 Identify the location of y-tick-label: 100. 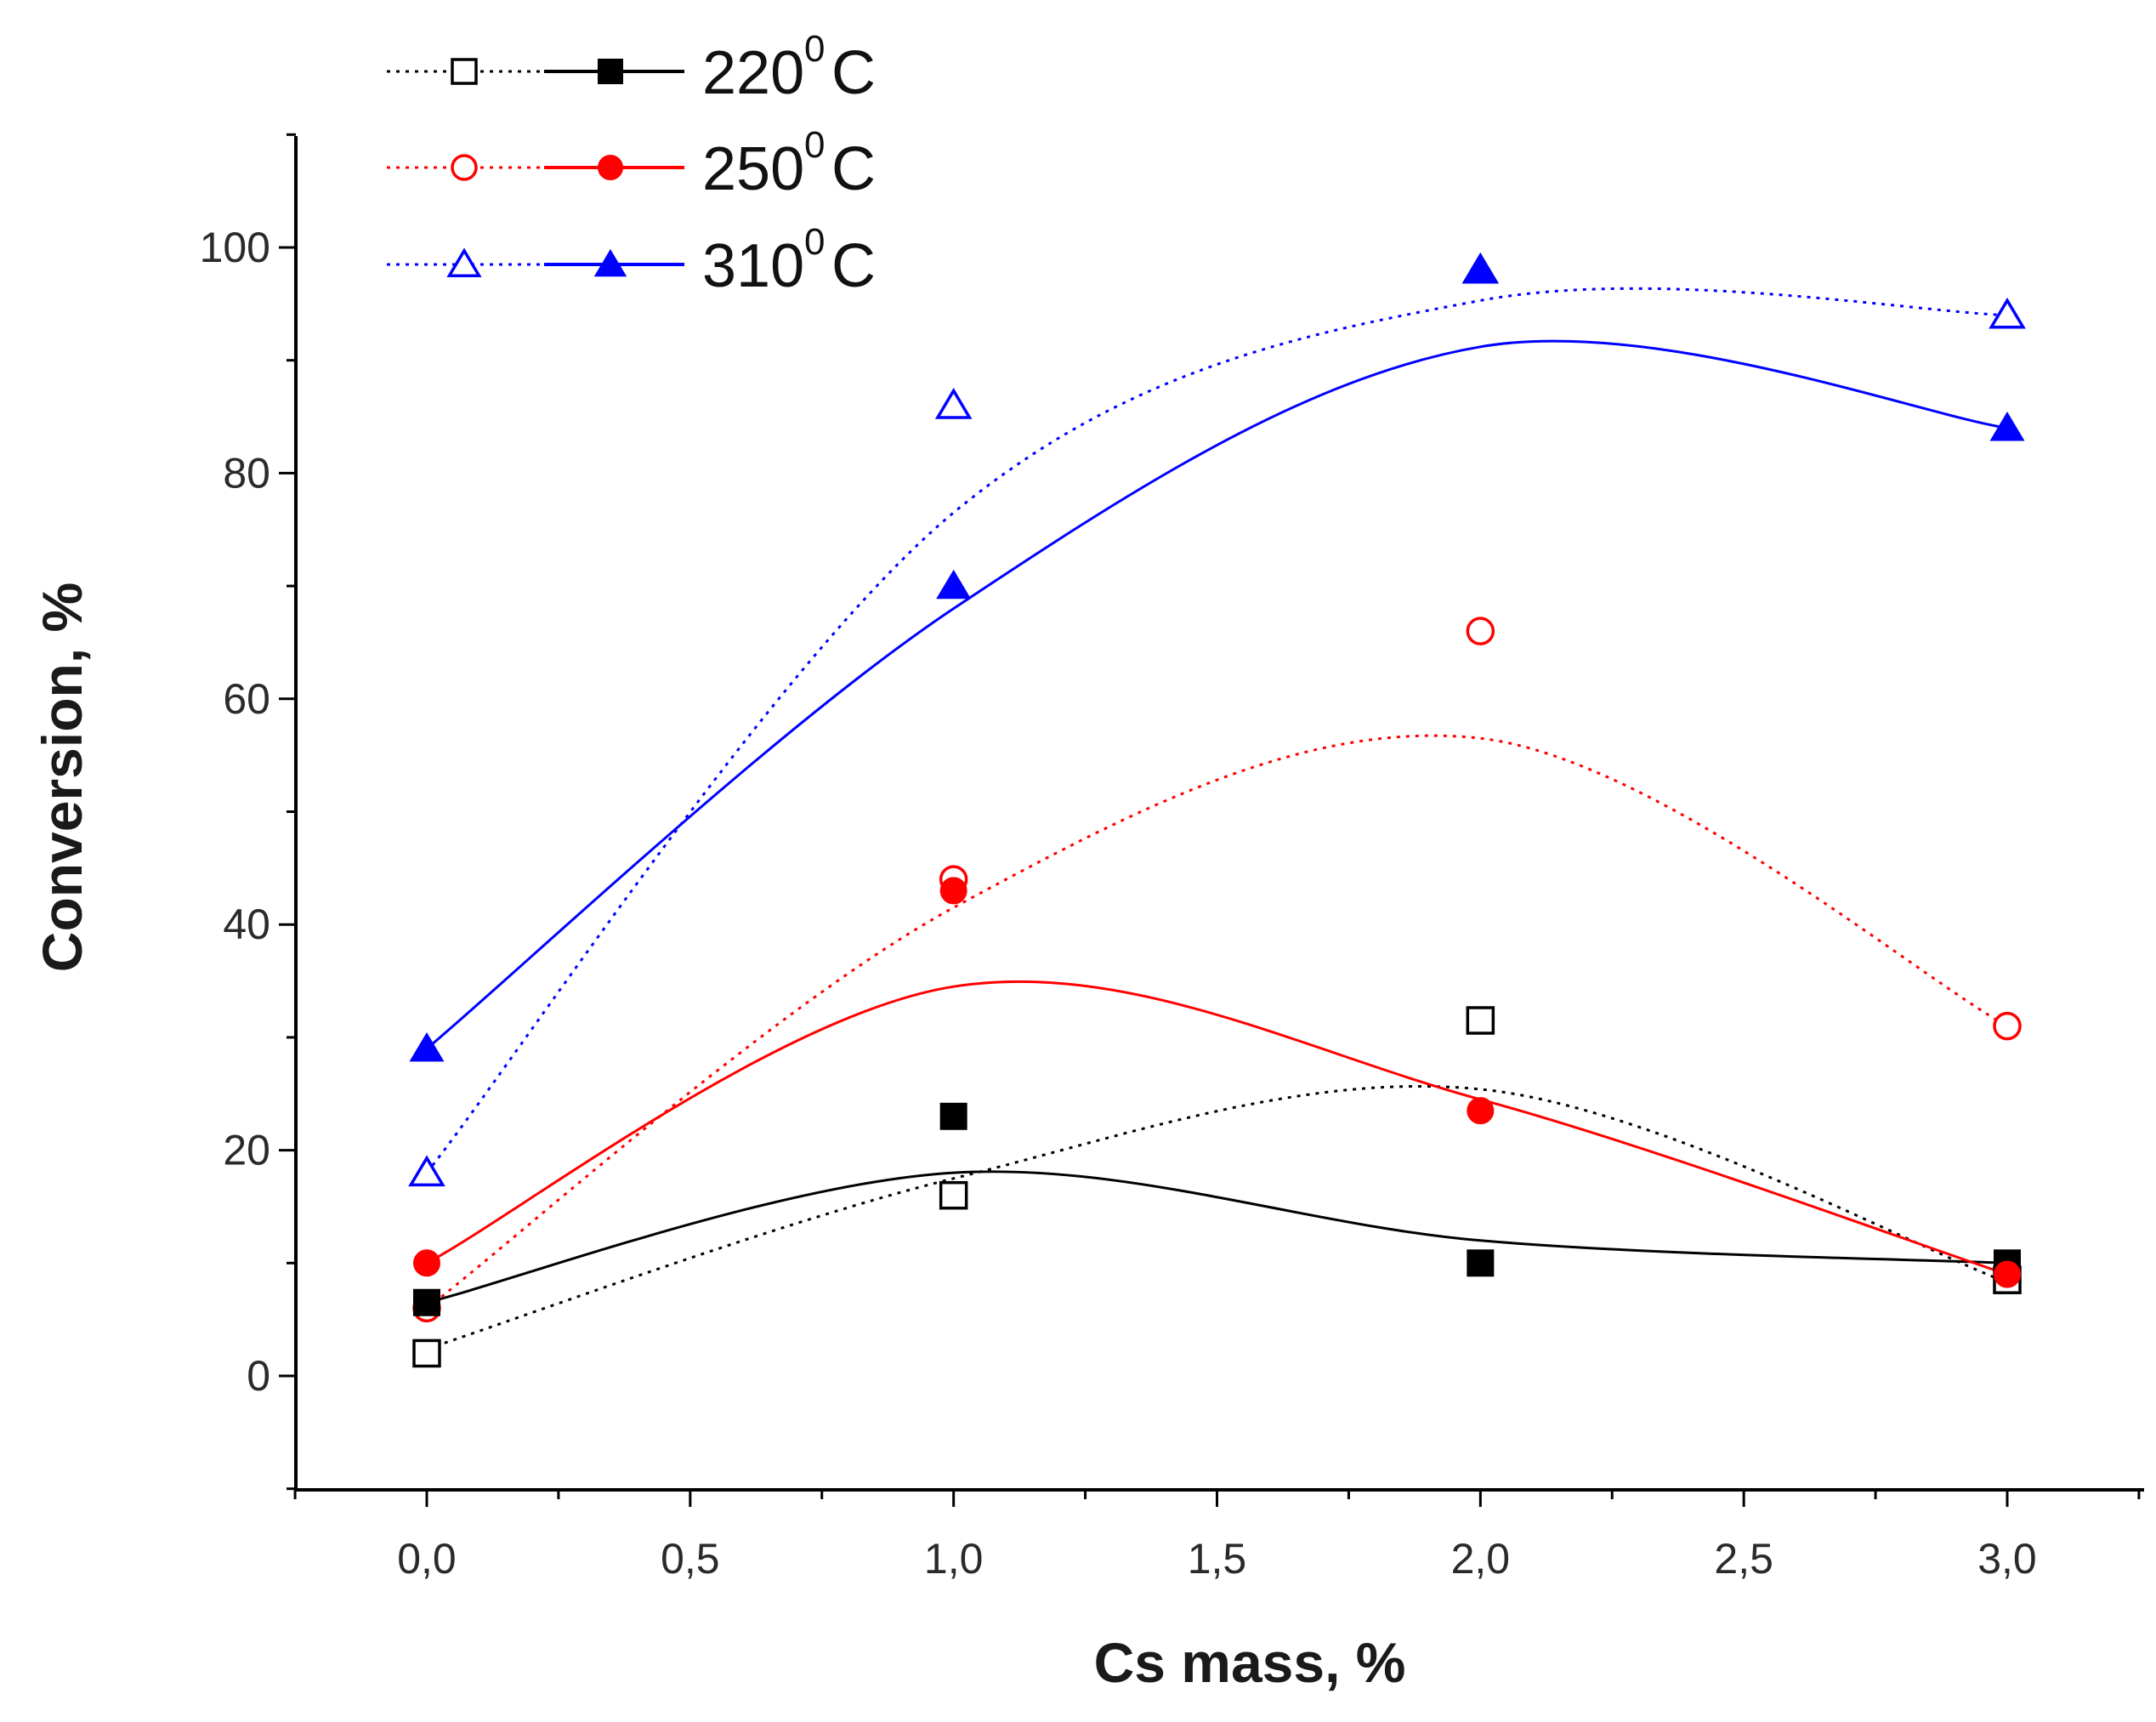
(235, 247).